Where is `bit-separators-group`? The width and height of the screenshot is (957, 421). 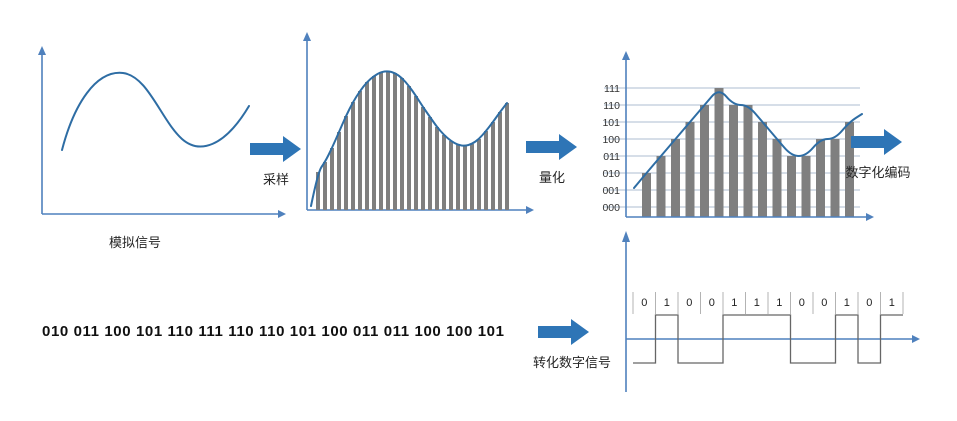 bit-separators-group is located at coordinates (768, 303).